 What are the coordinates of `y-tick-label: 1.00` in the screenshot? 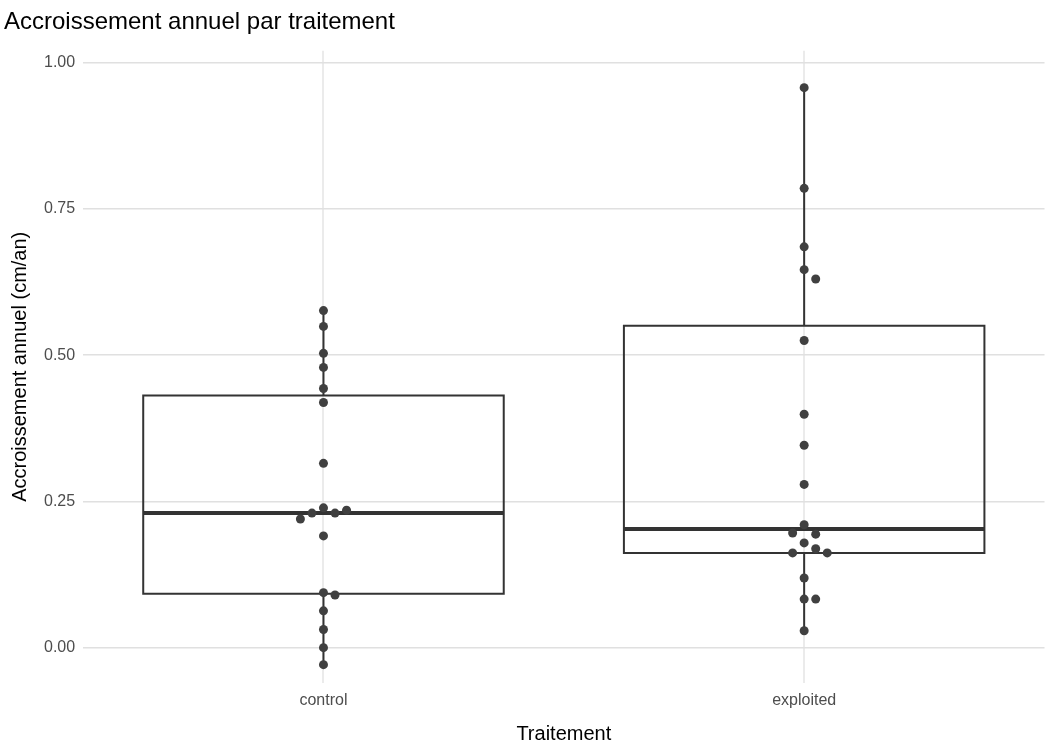 It's located at (60, 61).